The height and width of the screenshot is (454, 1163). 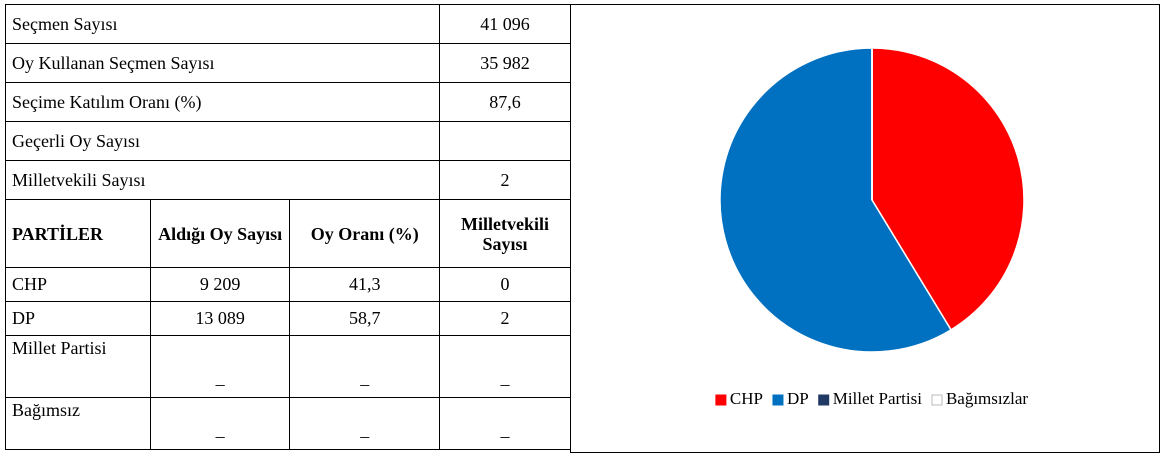 I want to click on party-value: 9 209, so click(x=220, y=284).